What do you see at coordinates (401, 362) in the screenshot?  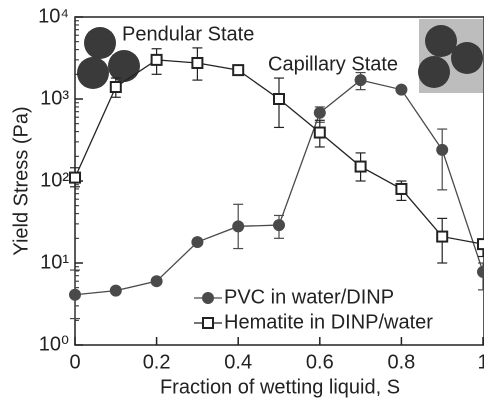 I see `x-tick-label: 0.8` at bounding box center [401, 362].